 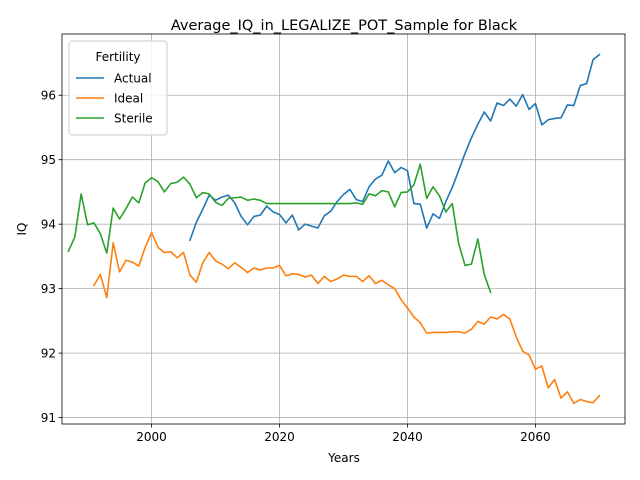 What do you see at coordinates (279, 437) in the screenshot?
I see `x-tick-label: 2020` at bounding box center [279, 437].